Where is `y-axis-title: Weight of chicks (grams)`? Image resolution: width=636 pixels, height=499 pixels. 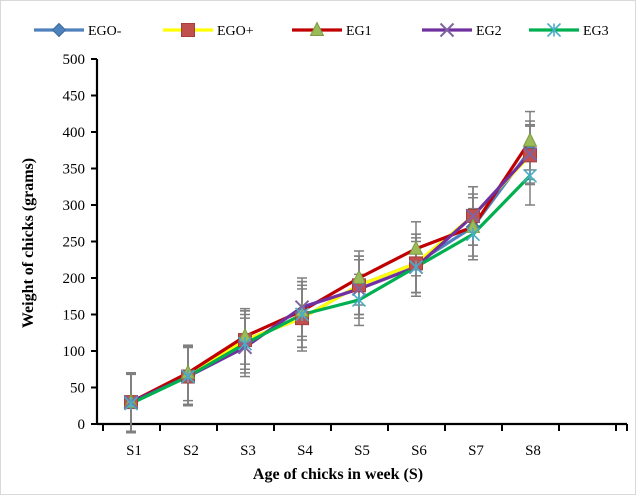 y-axis-title: Weight of chicks (grams) is located at coordinates (28, 243).